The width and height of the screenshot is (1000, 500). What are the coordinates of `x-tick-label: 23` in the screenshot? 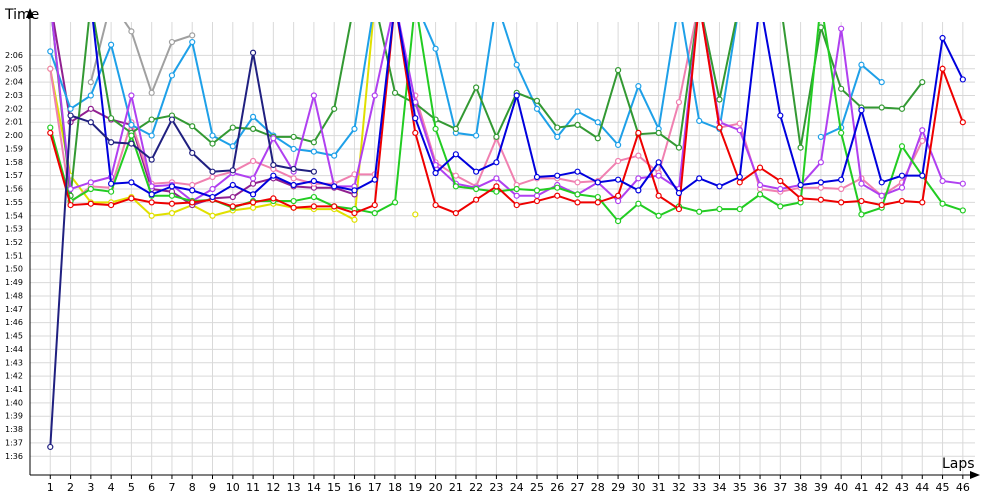 It's located at (496, 487).